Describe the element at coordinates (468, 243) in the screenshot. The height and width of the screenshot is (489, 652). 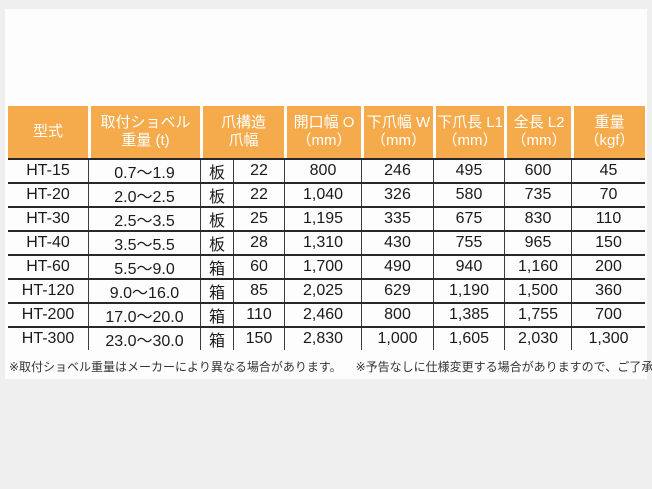
I see `table-cell: 755` at that location.